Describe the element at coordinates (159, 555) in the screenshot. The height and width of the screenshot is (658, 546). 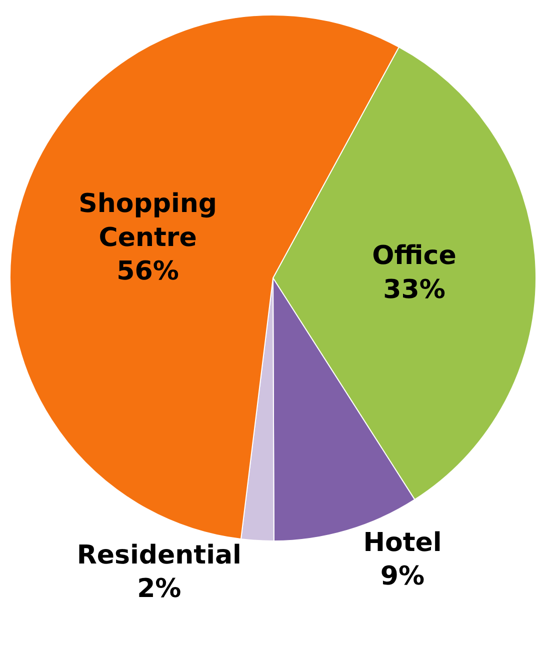
I see `slice-label: Residential` at that location.